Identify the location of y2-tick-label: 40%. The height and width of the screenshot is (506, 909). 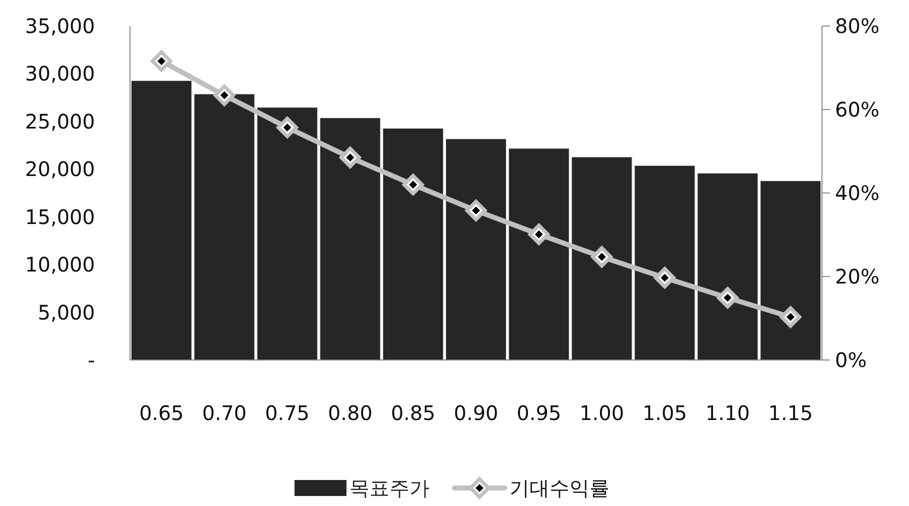
(857, 193).